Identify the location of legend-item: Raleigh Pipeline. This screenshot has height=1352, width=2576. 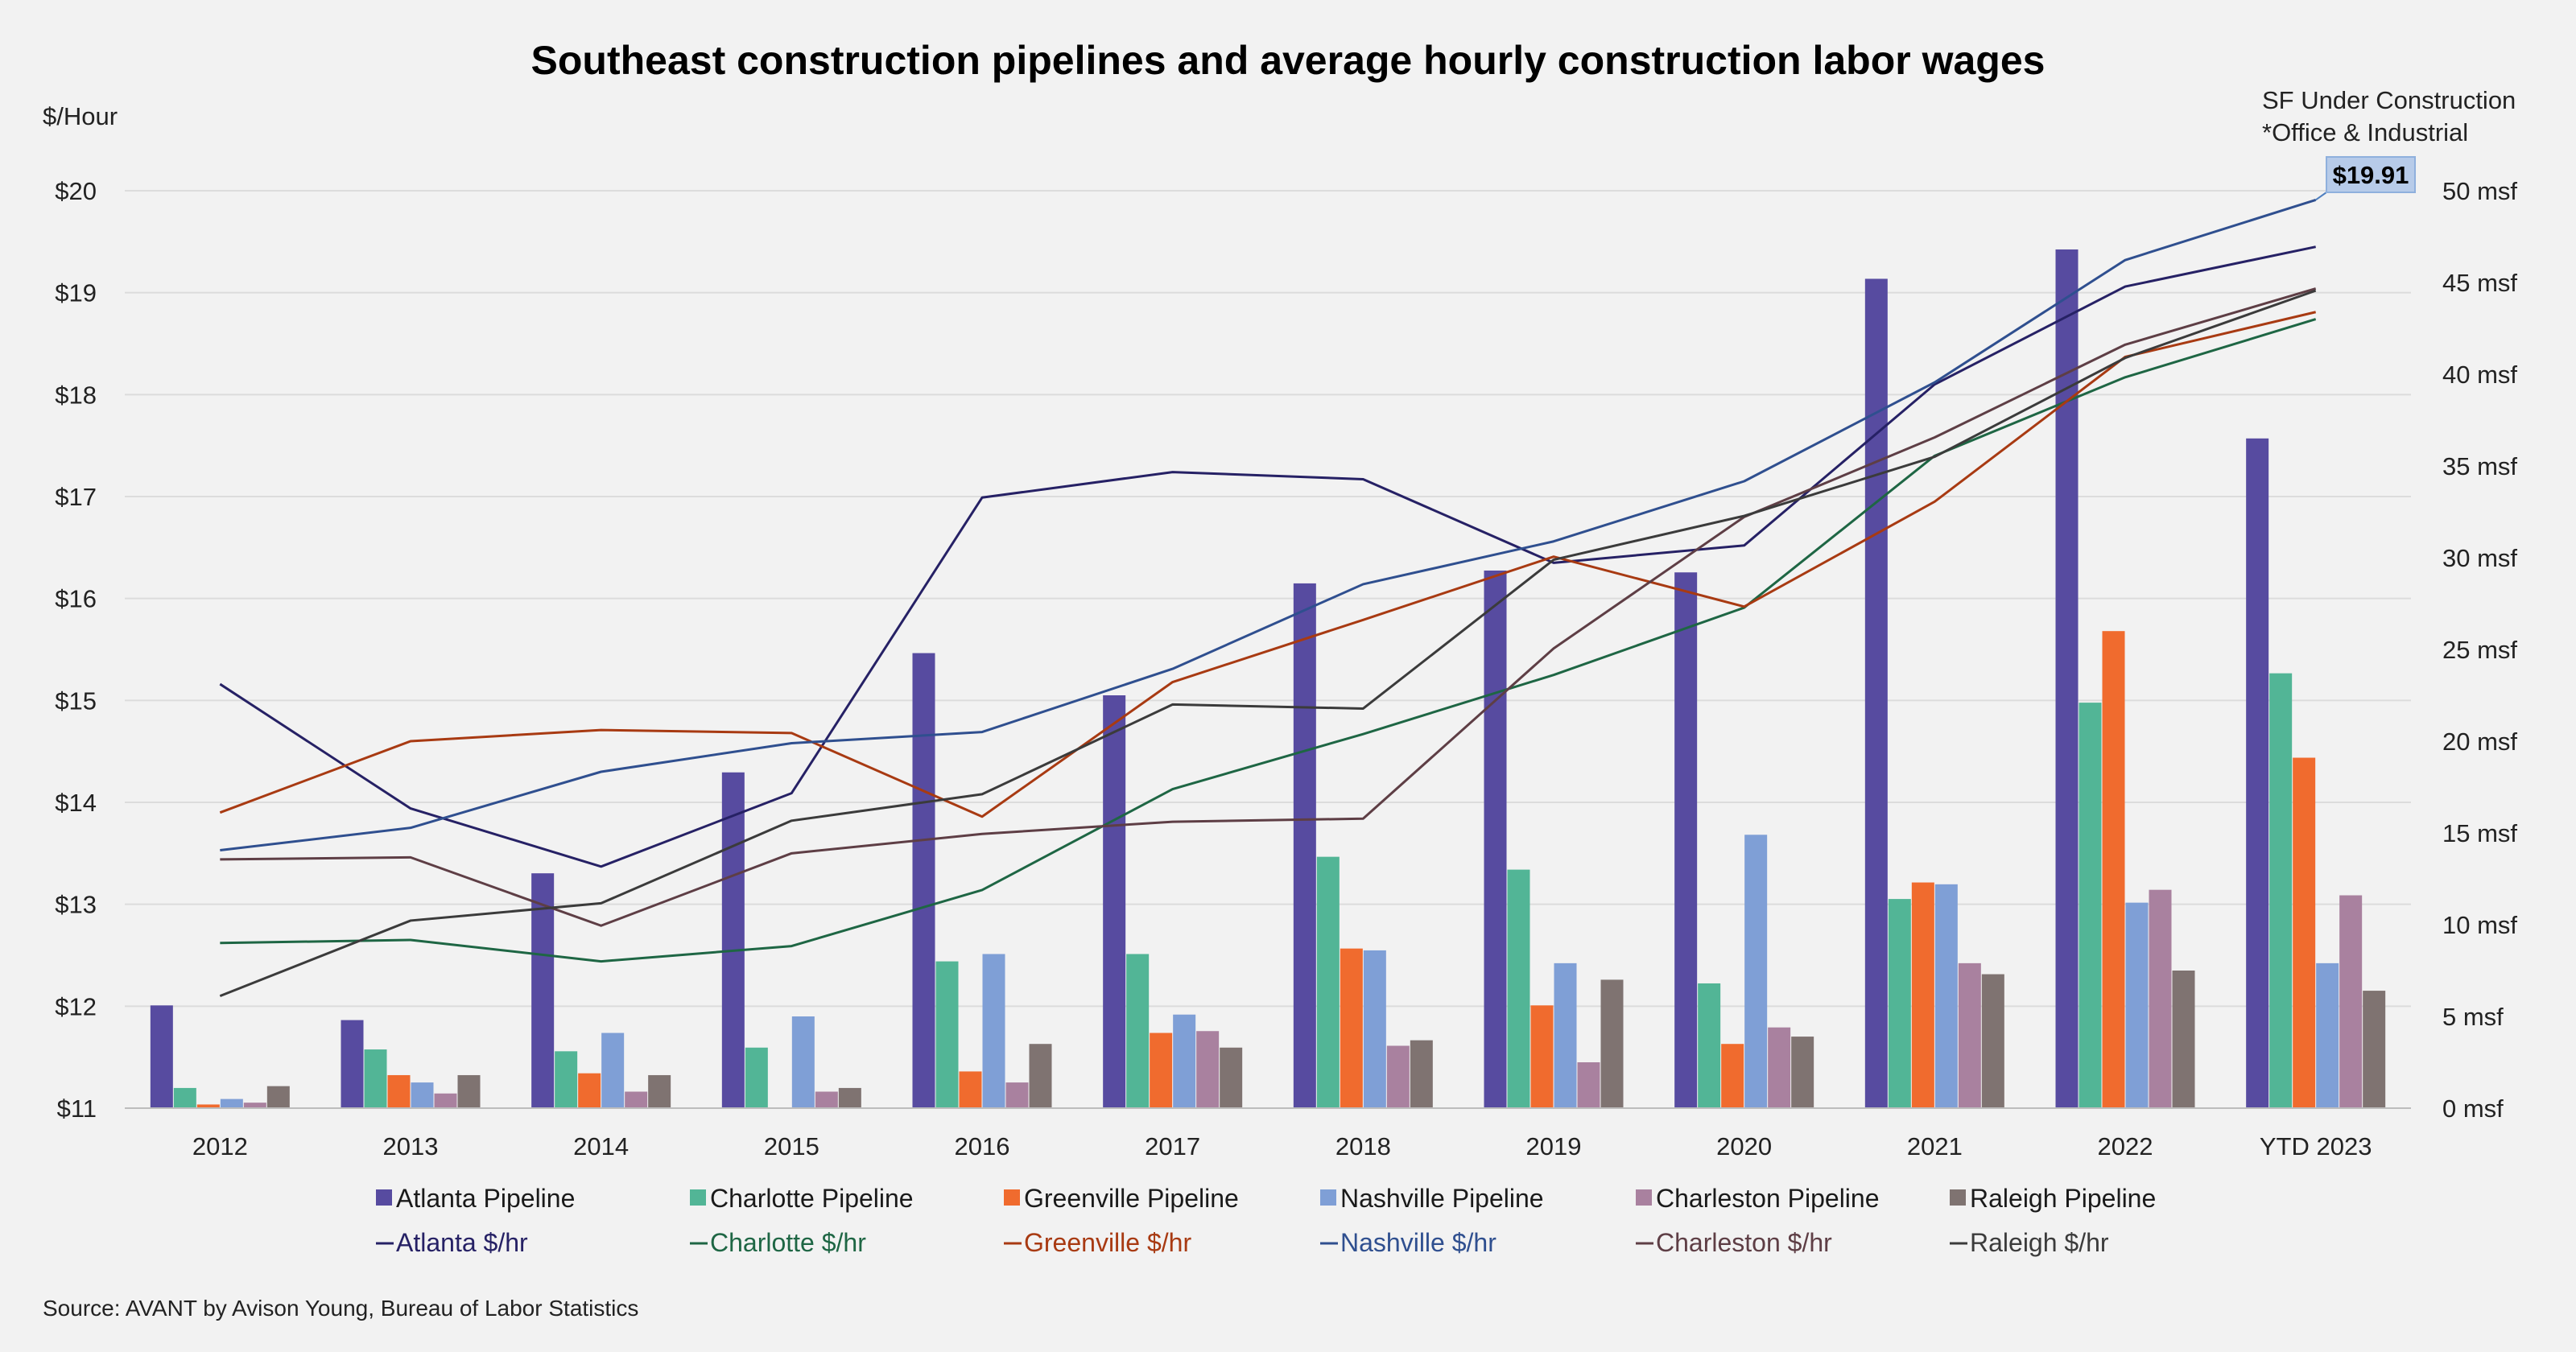
(2053, 1198).